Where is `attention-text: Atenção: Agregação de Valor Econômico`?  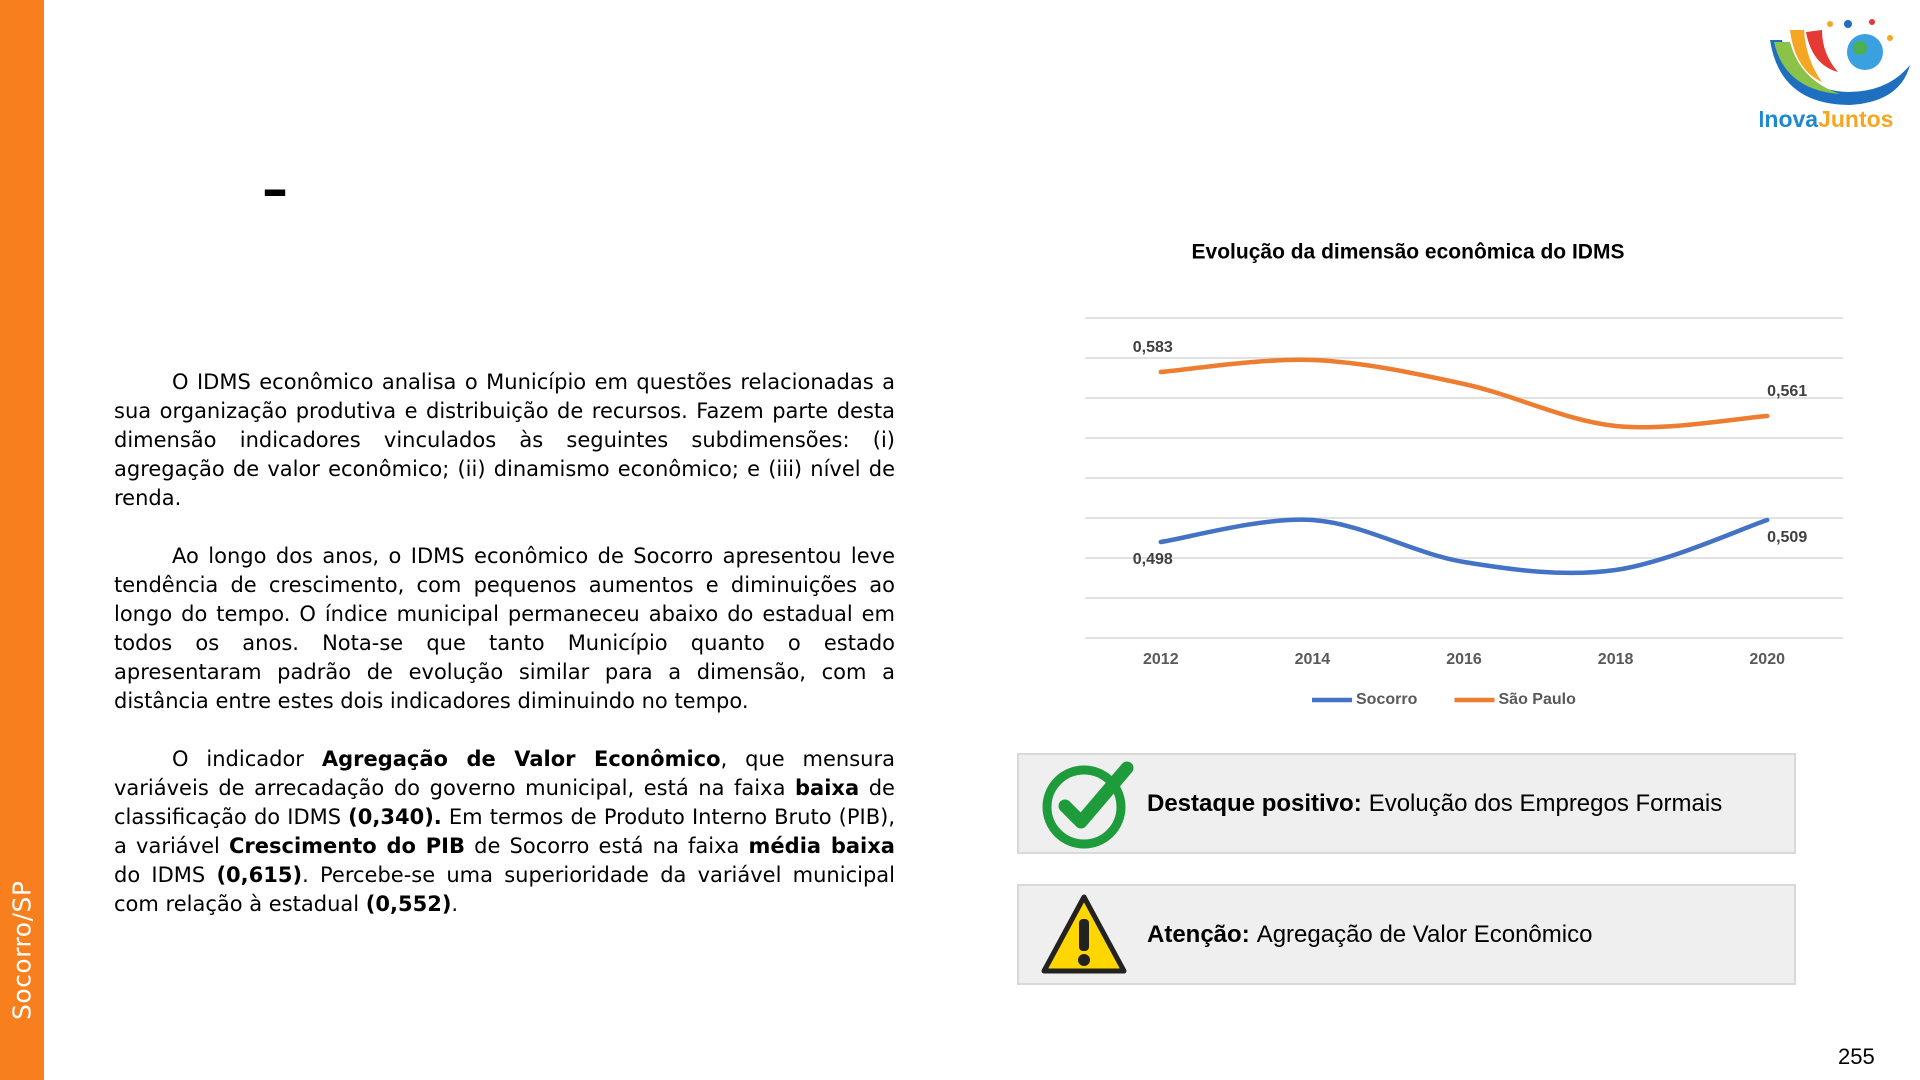
attention-text: Atenção: Agregação de Valor Econômico is located at coordinates (1369, 934).